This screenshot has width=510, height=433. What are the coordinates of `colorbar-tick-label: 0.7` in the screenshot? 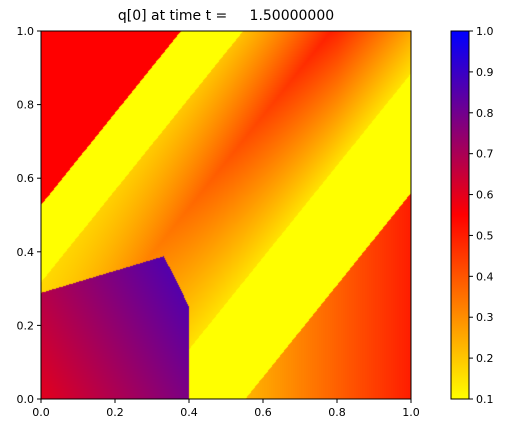 It's located at (485, 154).